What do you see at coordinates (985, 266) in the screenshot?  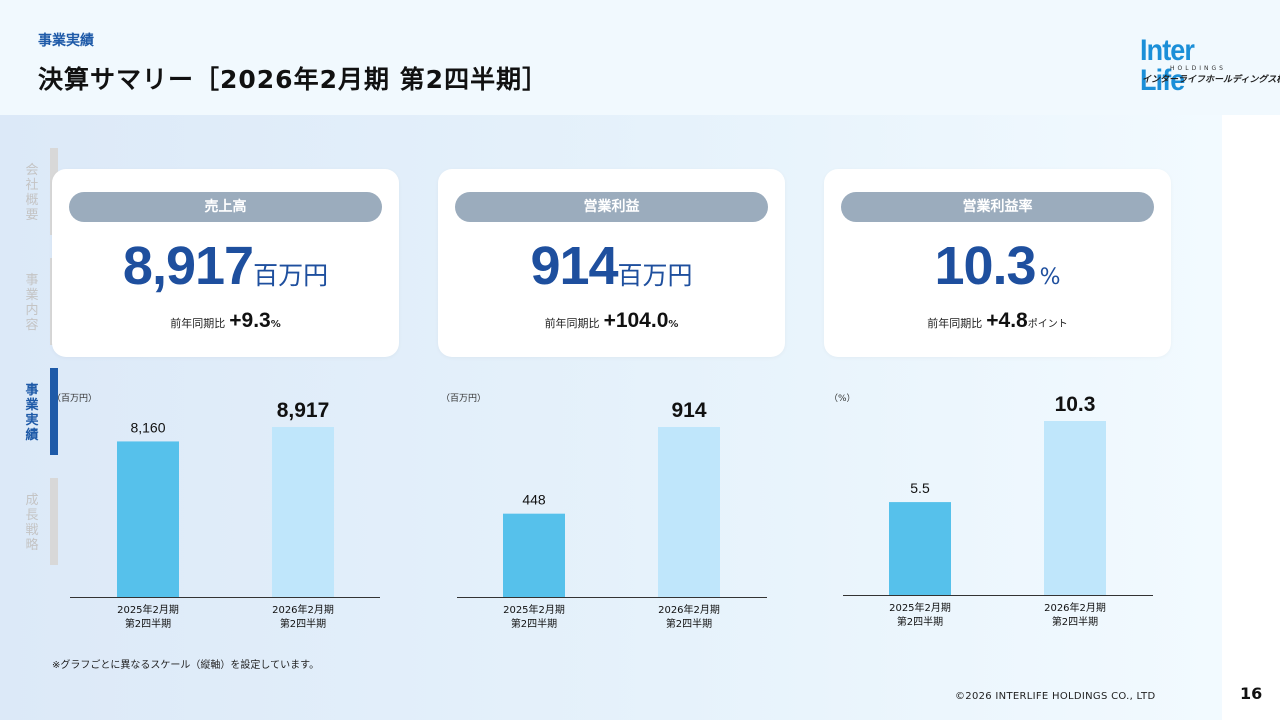 I see `kpi-number: 10.3` at bounding box center [985, 266].